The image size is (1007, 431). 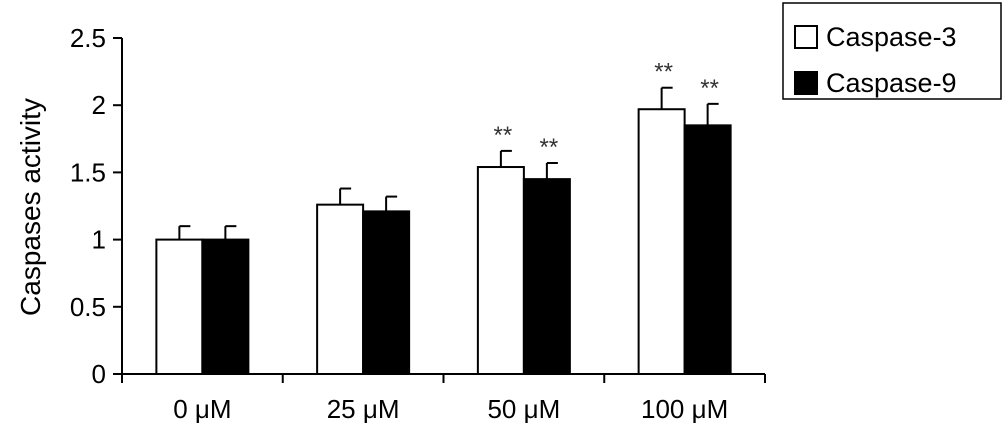 What do you see at coordinates (891, 83) in the screenshot?
I see `legend-label: Caspase-9` at bounding box center [891, 83].